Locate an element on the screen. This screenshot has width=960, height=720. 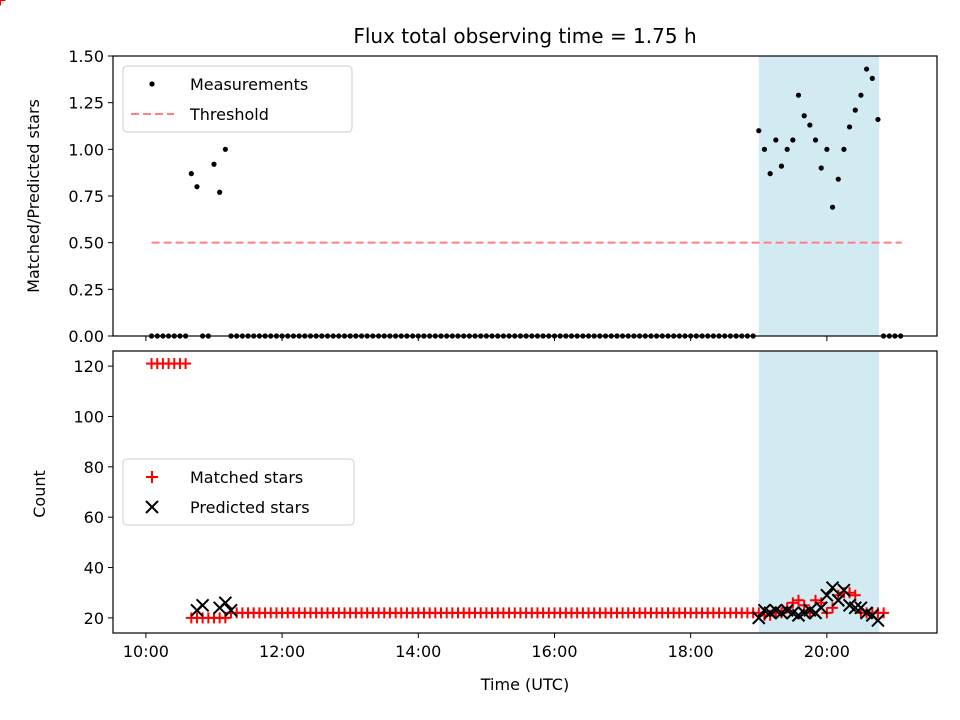
top-y-ticks: 0.00 0.25 0.50 0.75 1.00 1.25 1.50 is located at coordinates (90, 196).